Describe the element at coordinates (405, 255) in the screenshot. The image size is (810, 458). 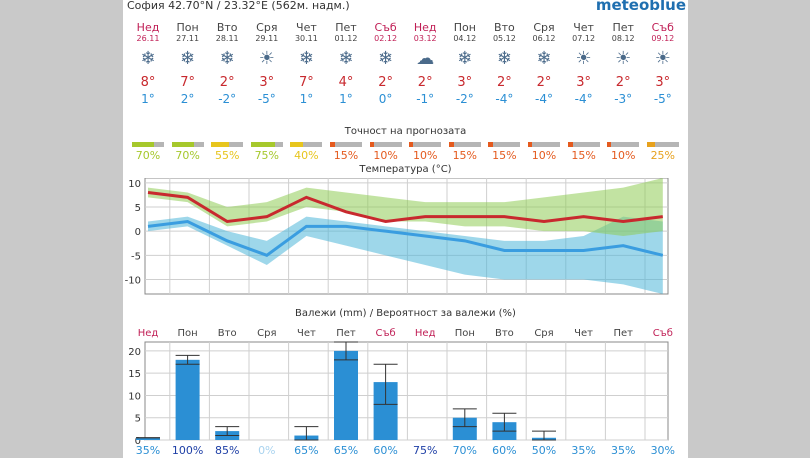
I see `min-temp-spread` at that location.